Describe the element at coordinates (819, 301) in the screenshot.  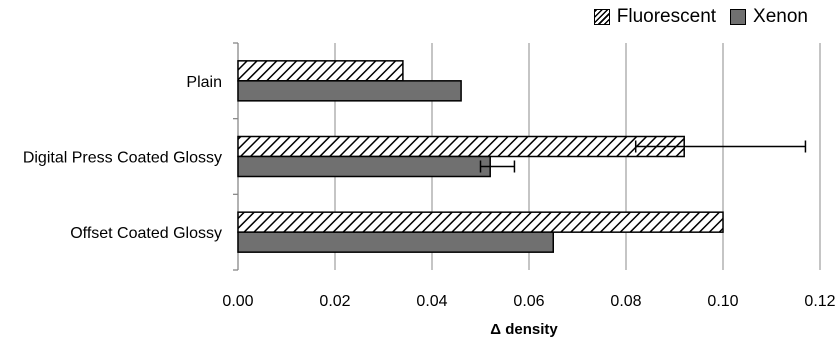
I see `x-tick-label: 0.12` at that location.